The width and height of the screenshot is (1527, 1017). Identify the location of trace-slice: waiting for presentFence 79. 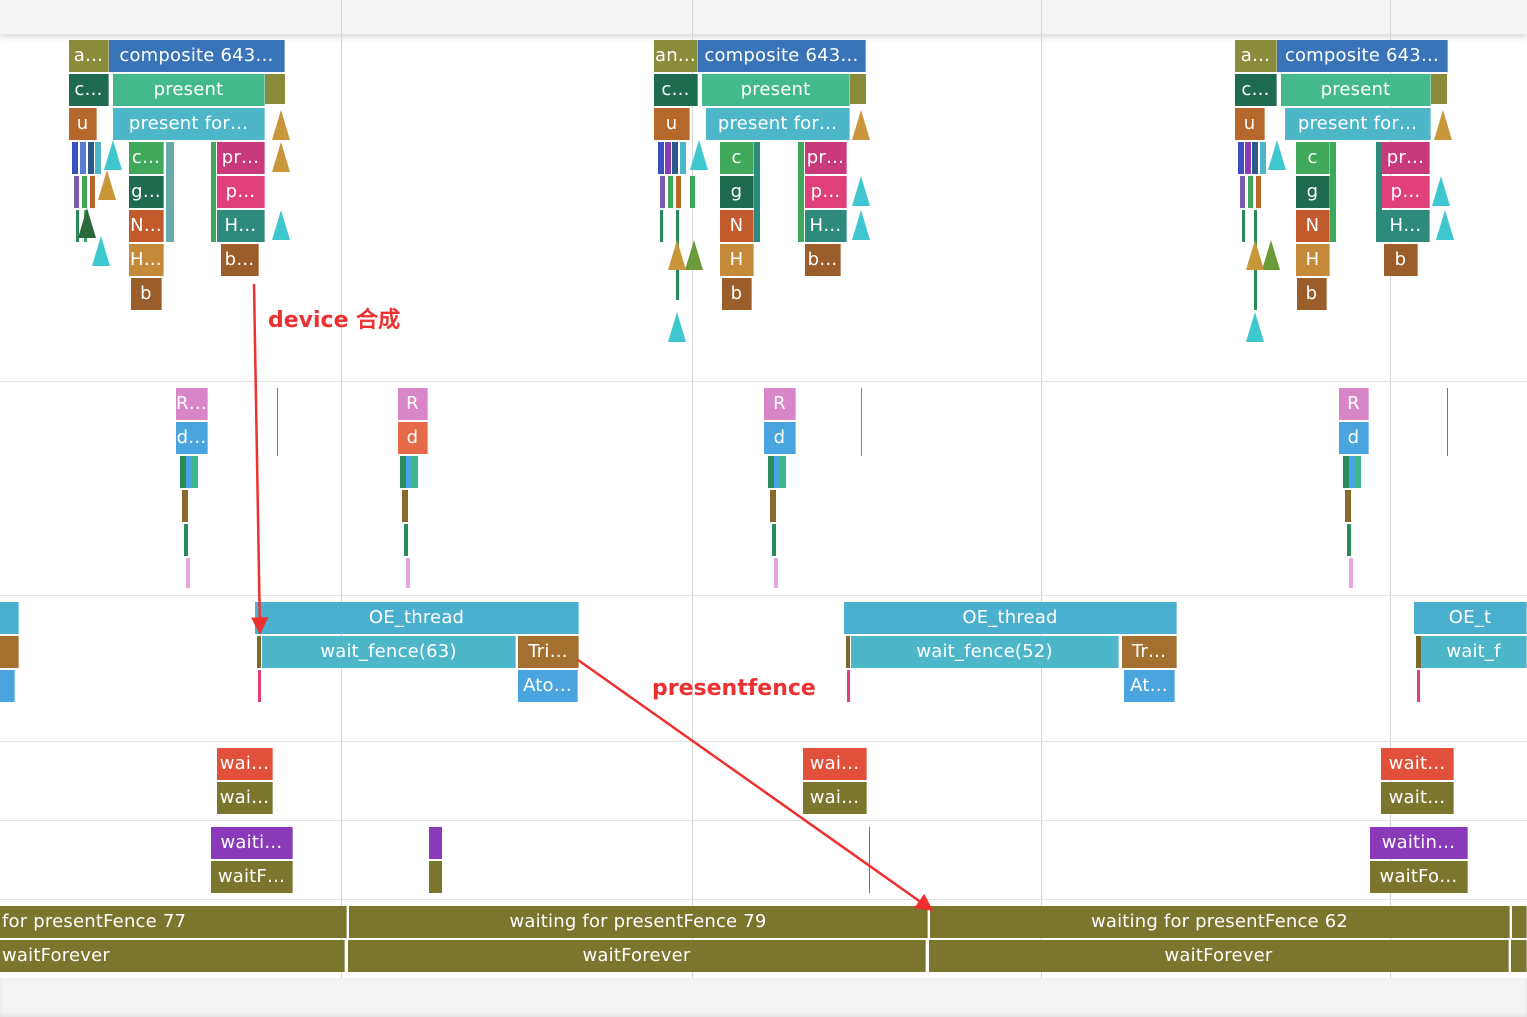
(638, 922).